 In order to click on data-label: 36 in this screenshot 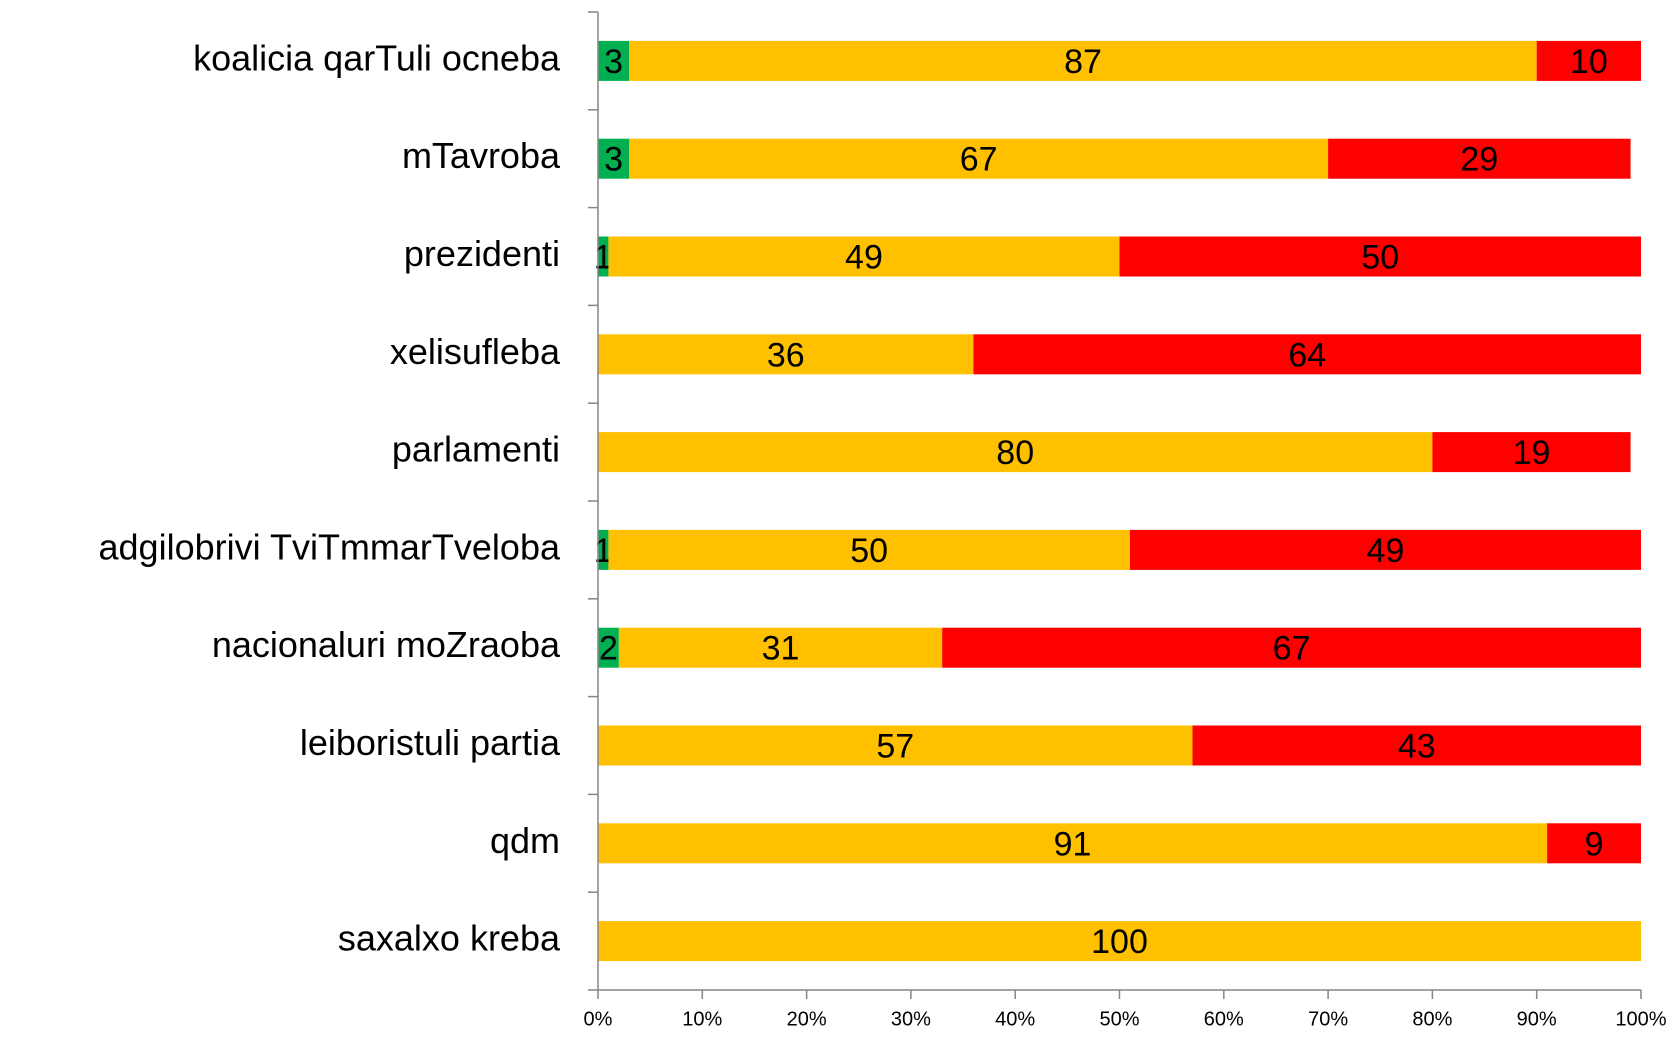, I will do `click(786, 355)`.